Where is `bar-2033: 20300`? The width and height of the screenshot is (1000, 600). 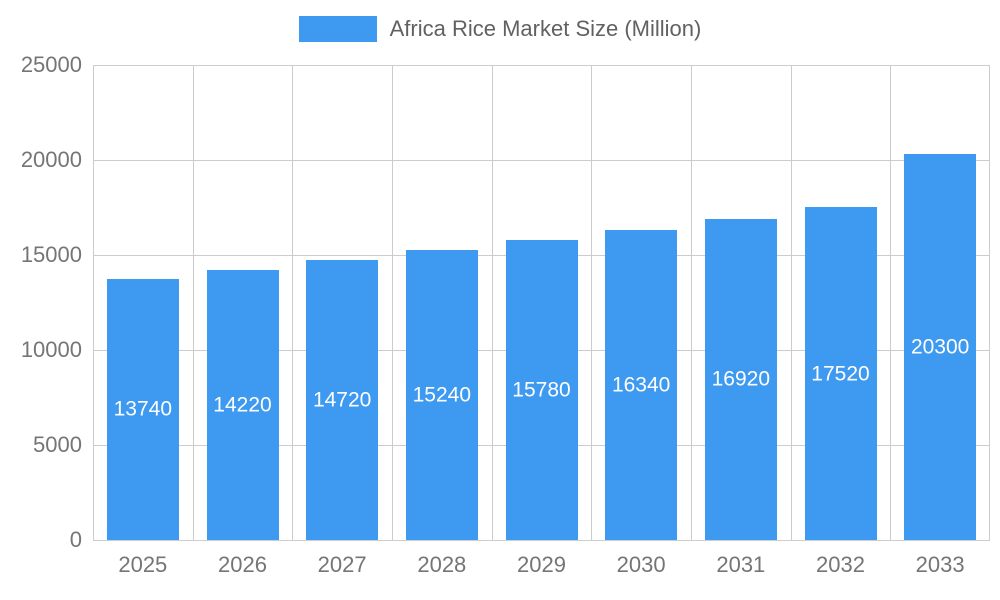
bar-2033: 20300 is located at coordinates (940, 347).